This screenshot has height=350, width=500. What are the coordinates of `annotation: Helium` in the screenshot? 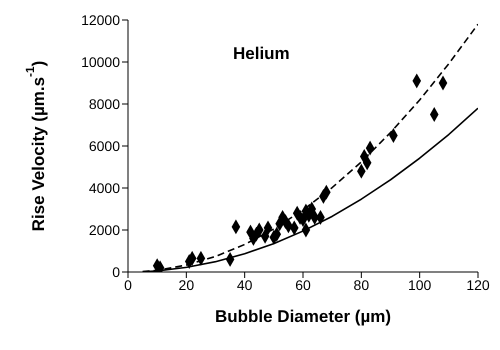 It's located at (261, 54).